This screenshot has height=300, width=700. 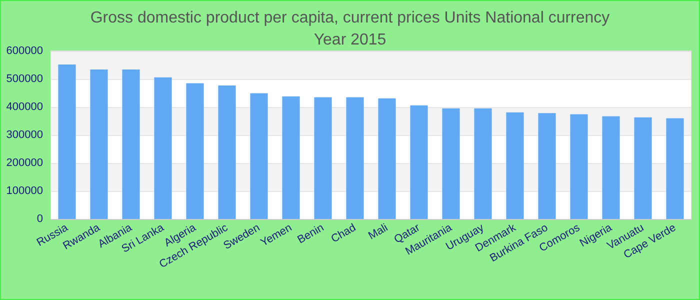 What do you see at coordinates (24, 135) in the screenshot?
I see `y-tick-label: 300000` at bounding box center [24, 135].